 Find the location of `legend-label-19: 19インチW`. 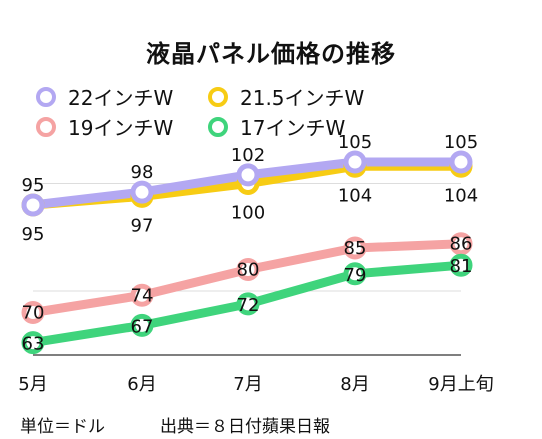

legend-label-19: 19インチW is located at coordinates (121, 128).